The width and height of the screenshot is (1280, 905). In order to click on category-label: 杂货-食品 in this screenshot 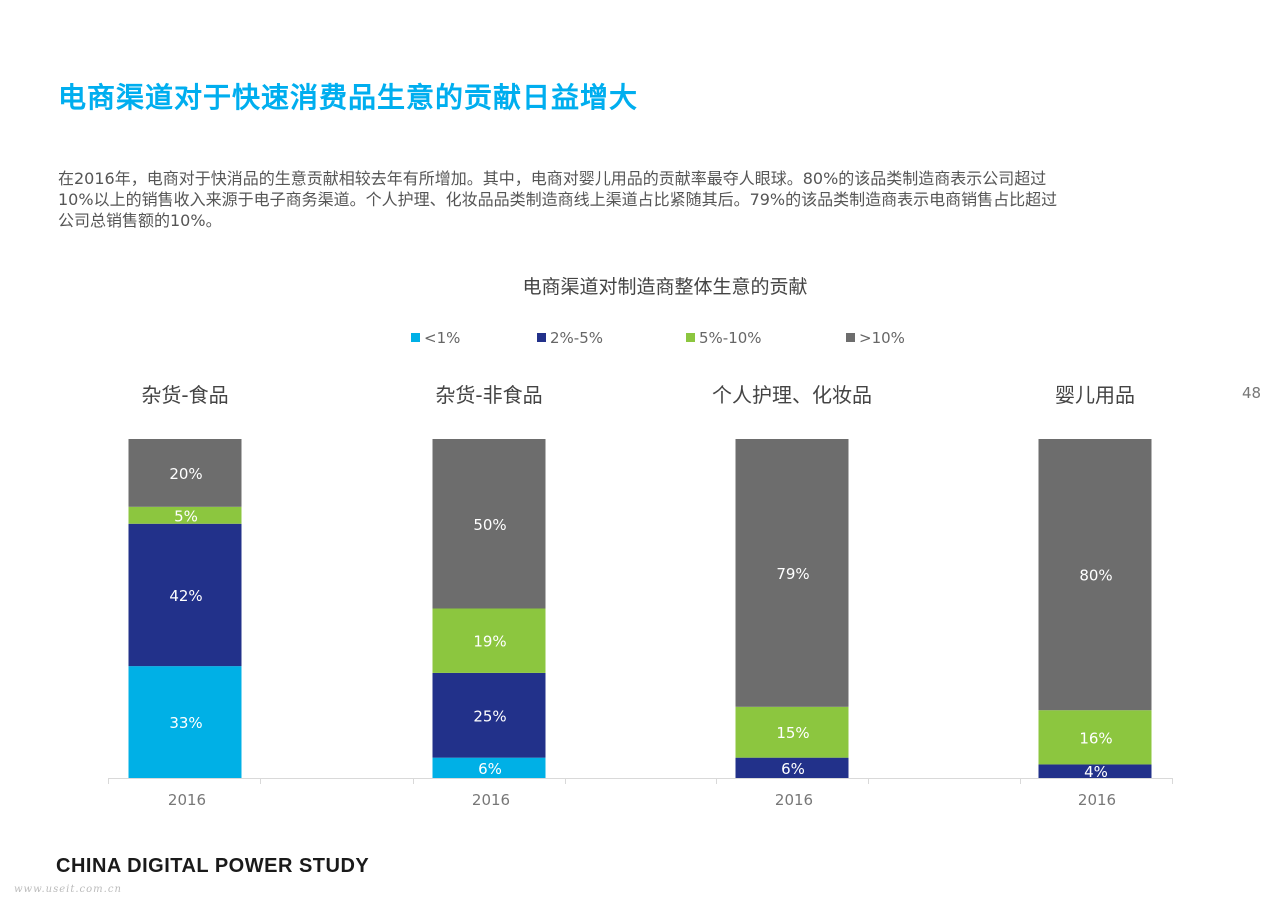, I will do `click(184, 395)`.